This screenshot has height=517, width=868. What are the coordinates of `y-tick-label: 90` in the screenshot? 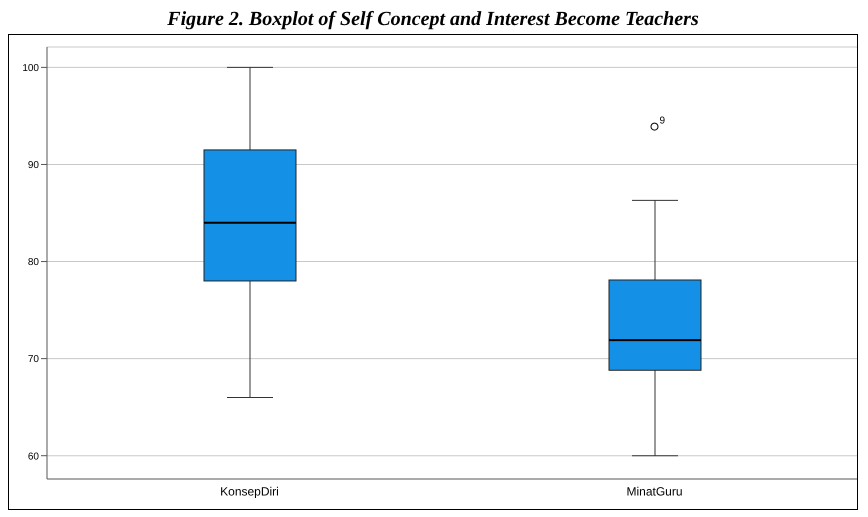 It's located at (34, 166).